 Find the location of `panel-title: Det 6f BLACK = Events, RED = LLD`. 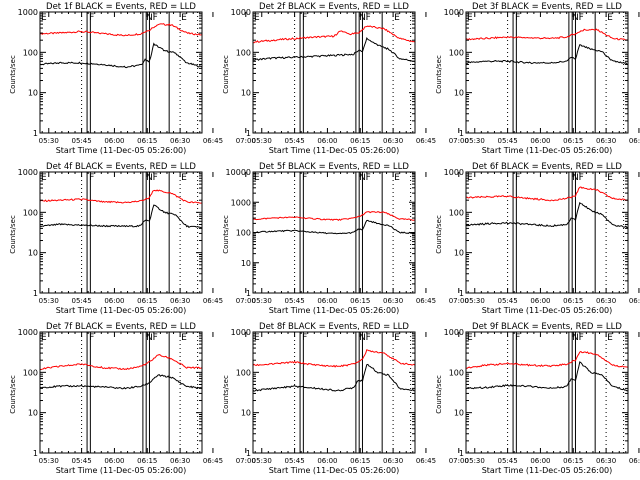

panel-title: Det 6f BLACK = Events, RED = LLD is located at coordinates (547, 167).